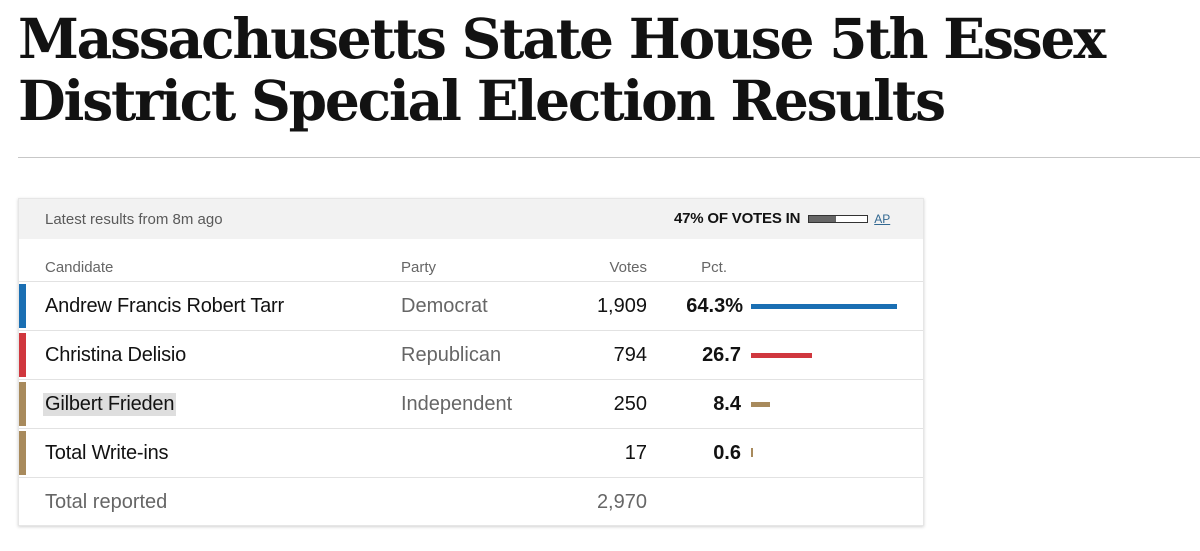  Describe the element at coordinates (838, 218) in the screenshot. I see `votes-in-progress-bar` at that location.